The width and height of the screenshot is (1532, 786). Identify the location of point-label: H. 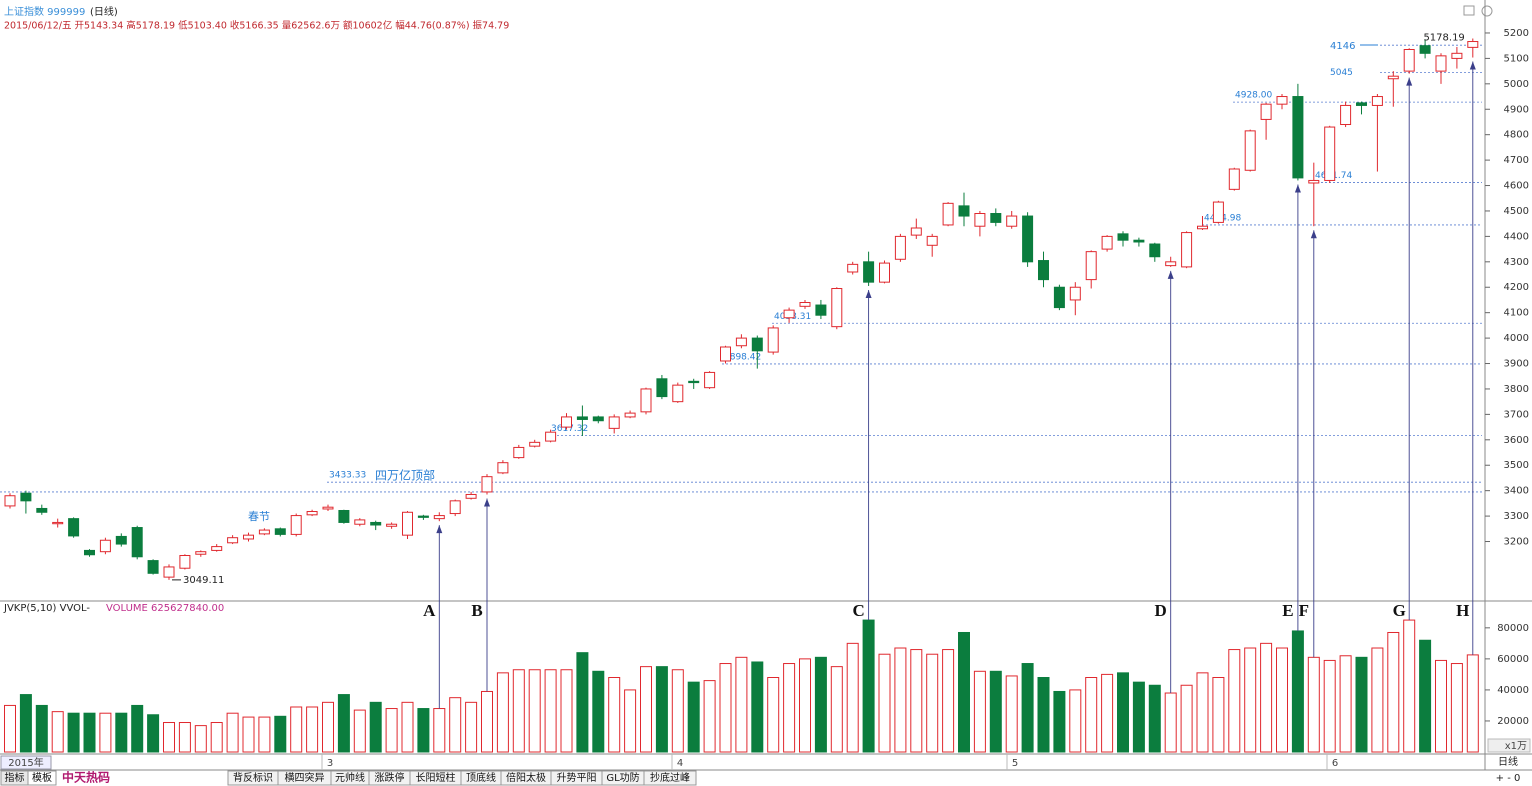
(1462, 610).